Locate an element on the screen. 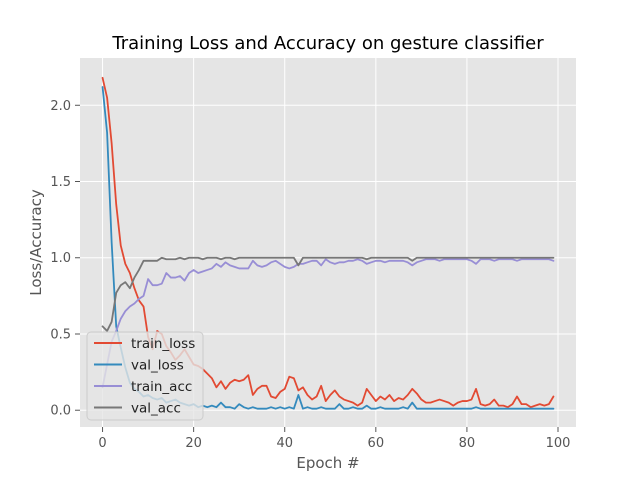  legend-label-train-loss: train_loss is located at coordinates (163, 344).